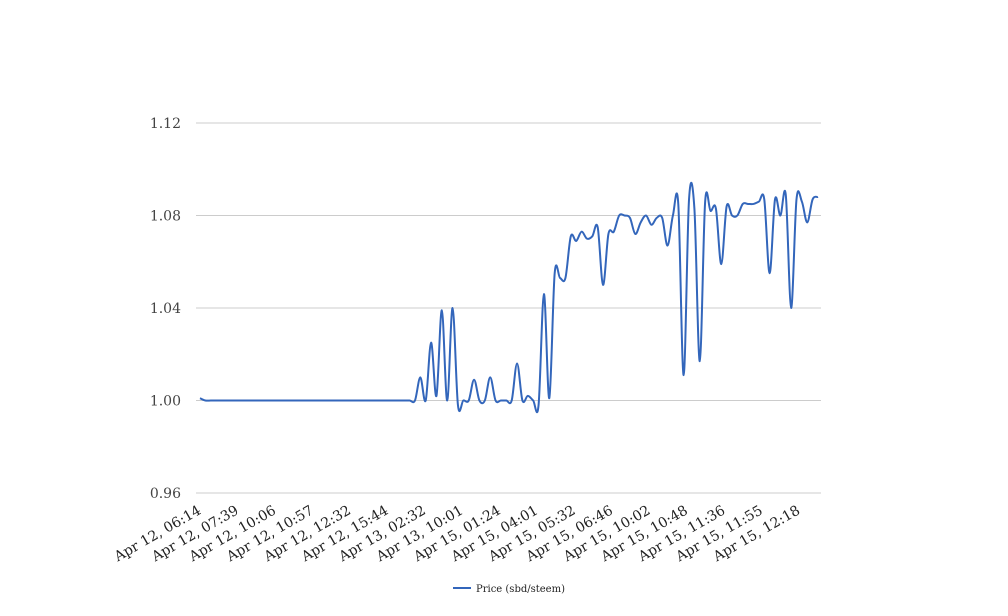 This screenshot has width=1008, height=616. I want to click on y-tick-label: 1.00, so click(165, 402).